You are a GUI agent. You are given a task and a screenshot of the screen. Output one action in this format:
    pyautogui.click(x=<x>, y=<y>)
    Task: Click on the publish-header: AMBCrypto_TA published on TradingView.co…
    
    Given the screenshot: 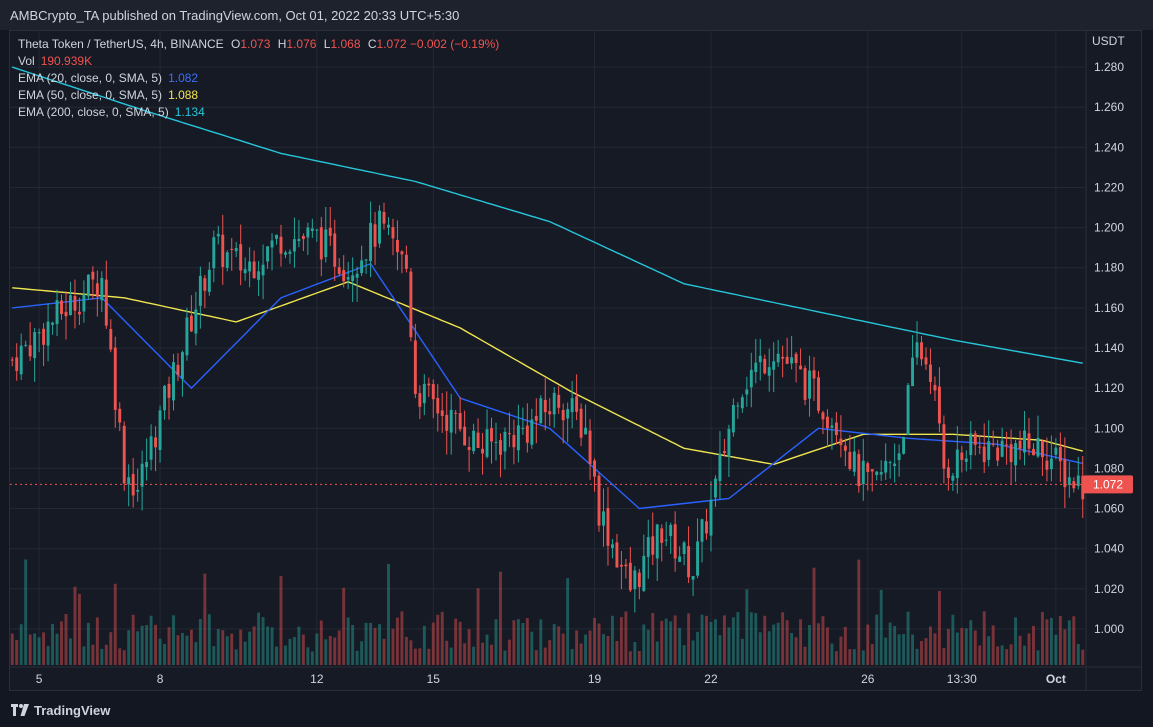 What is the action you would take?
    pyautogui.click(x=576, y=15)
    